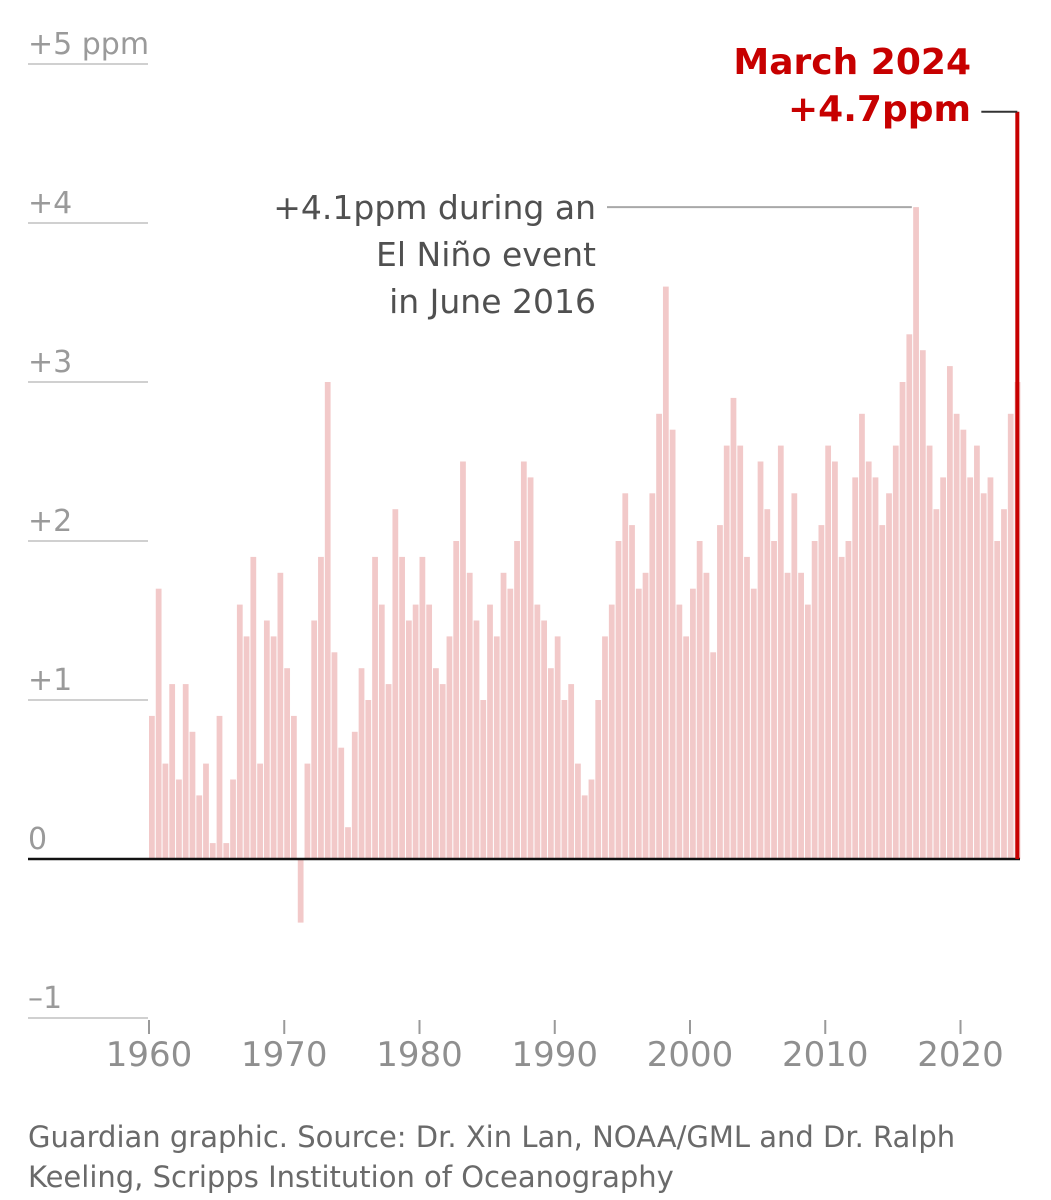 This screenshot has width=1051, height=1200. I want to click on x-tick-label: 2010, so click(825, 1055).